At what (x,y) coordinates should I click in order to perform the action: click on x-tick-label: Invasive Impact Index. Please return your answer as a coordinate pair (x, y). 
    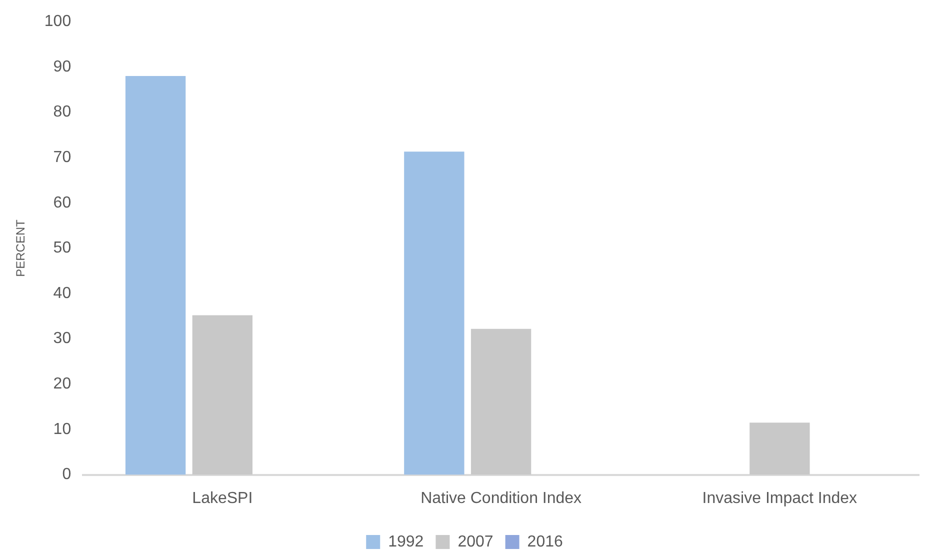
    Looking at the image, I should click on (780, 498).